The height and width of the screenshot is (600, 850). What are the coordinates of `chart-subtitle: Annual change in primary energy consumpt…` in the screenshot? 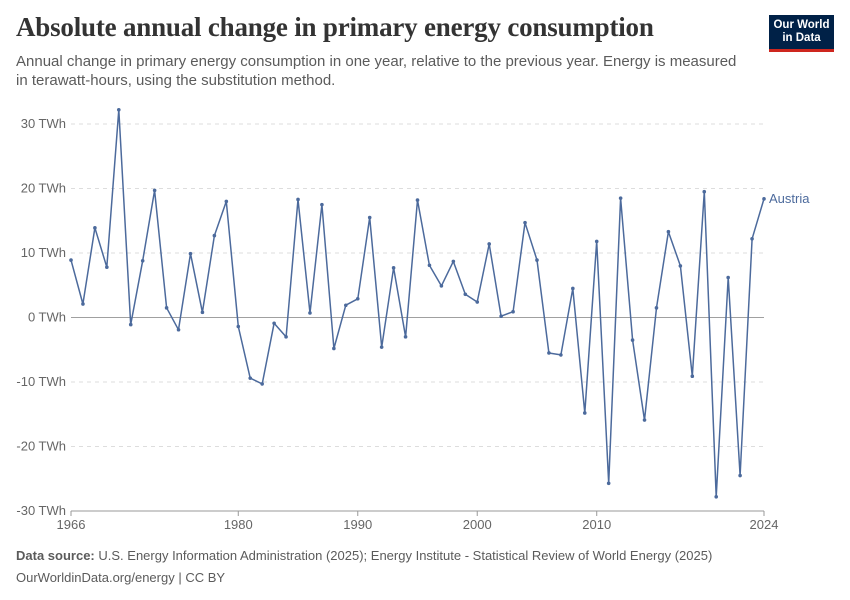 It's located at (376, 71).